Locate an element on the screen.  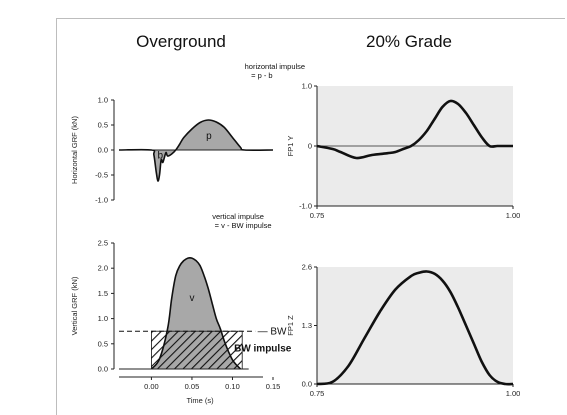
horizontal-grf-series-line is located at coordinates (196, 150).